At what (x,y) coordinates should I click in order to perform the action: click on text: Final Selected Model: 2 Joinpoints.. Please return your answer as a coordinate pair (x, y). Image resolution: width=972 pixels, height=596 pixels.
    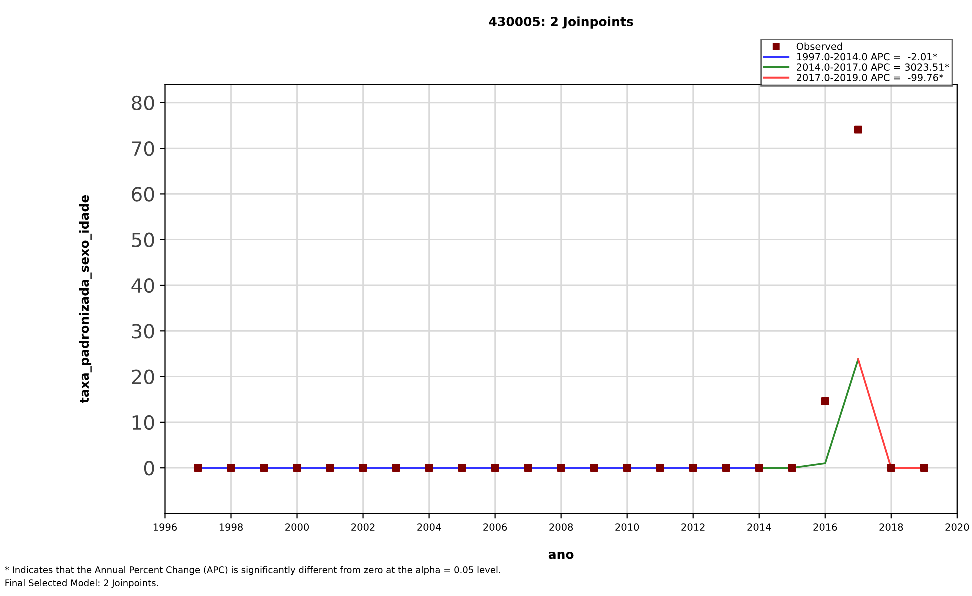
    Looking at the image, I should click on (82, 584).